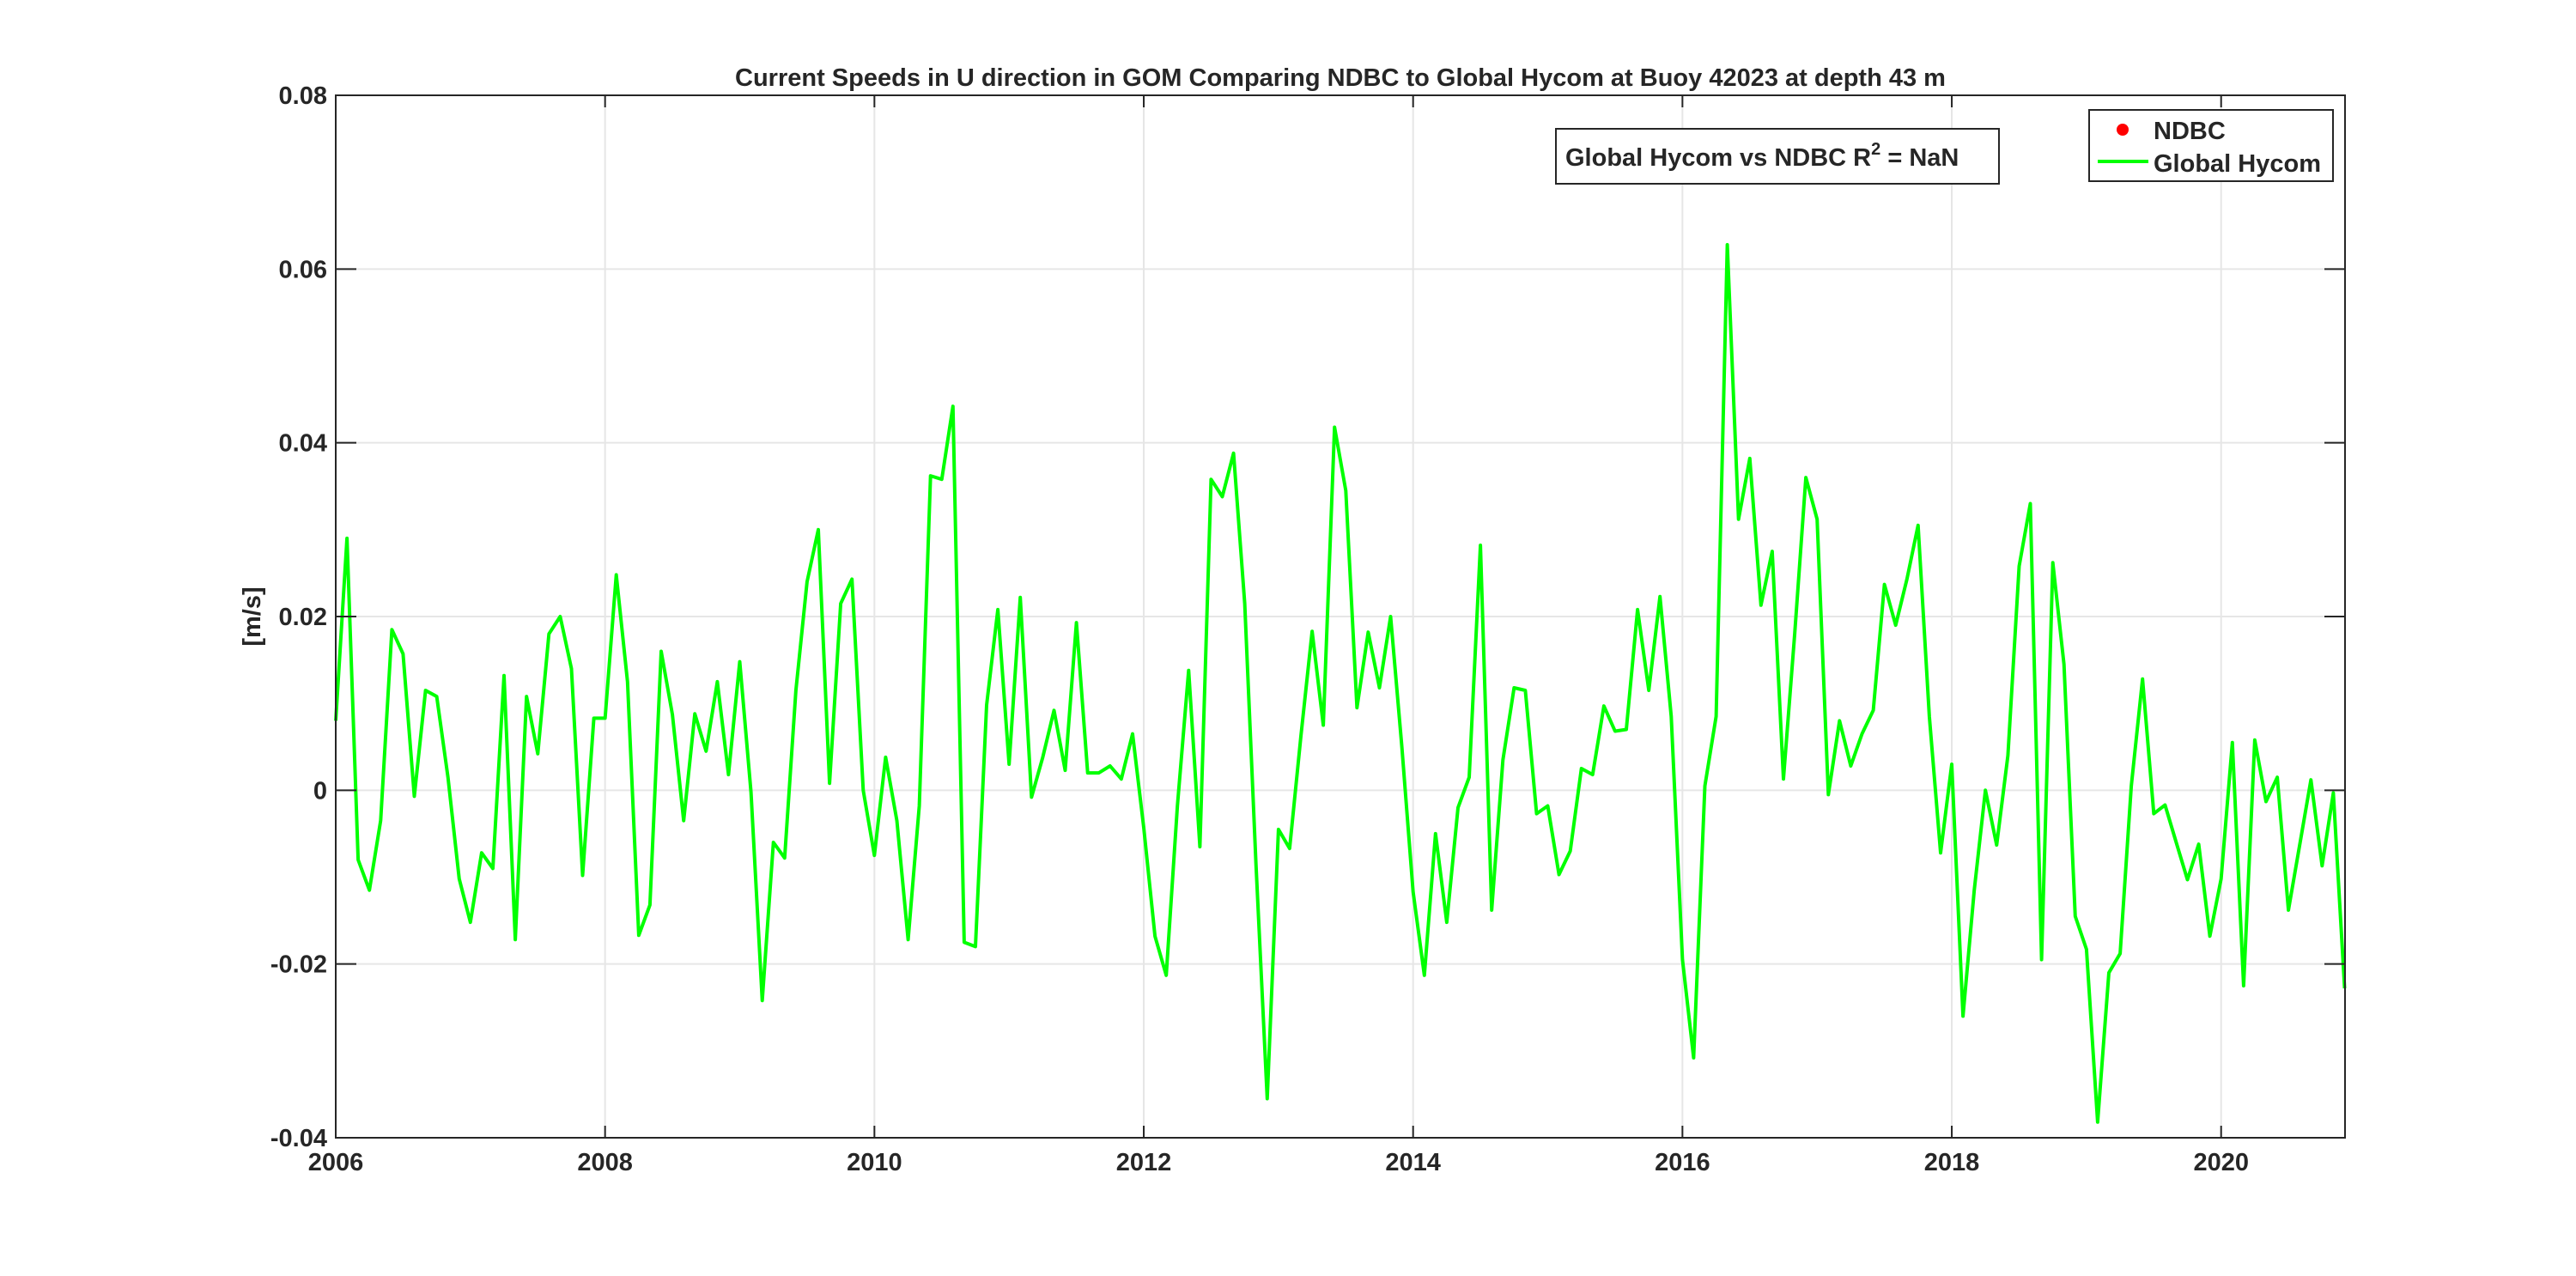 The image size is (2576, 1276). I want to click on legend-marker-ndbc, so click(2123, 130).